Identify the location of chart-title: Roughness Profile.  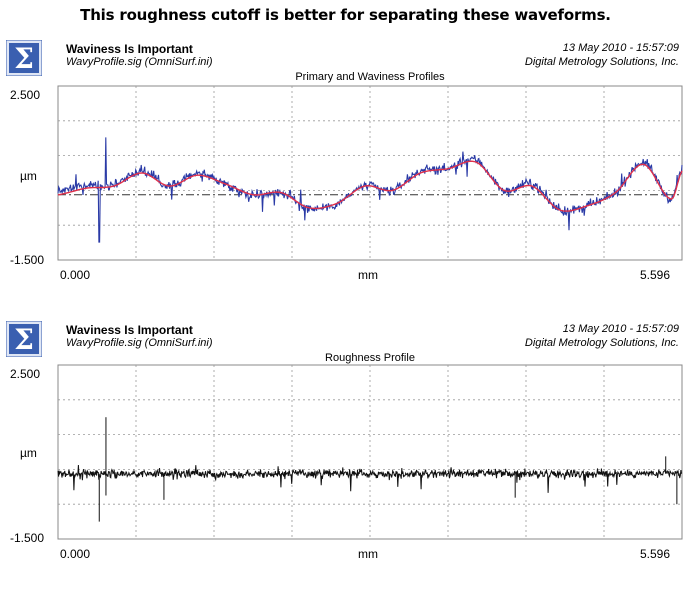
(370, 358).